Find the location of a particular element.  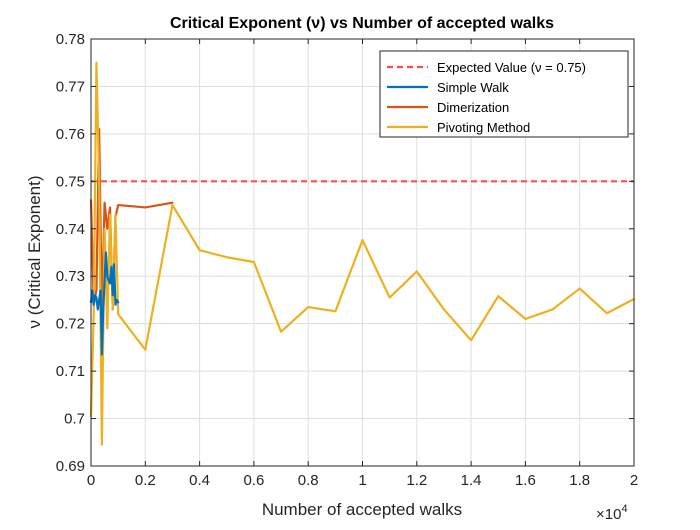

x-tick-label: 1 is located at coordinates (362, 480).